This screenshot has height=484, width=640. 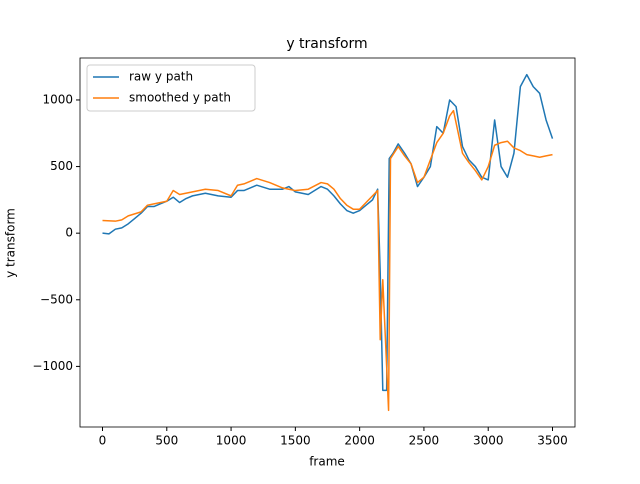 I want to click on x-tick-label: 1500, so click(x=295, y=441).